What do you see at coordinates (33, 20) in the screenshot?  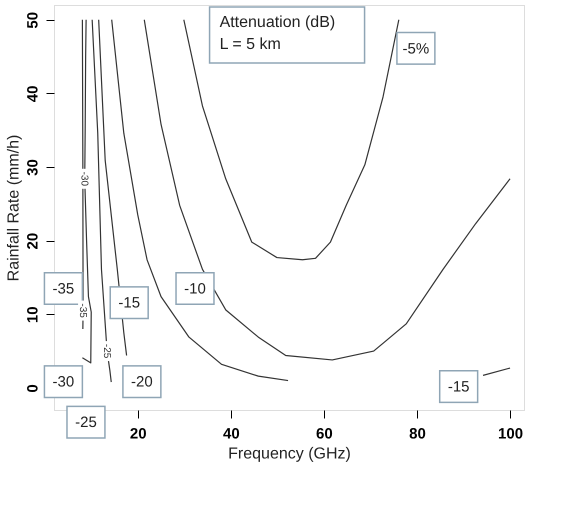 I see `y-tick-label: 50` at bounding box center [33, 20].